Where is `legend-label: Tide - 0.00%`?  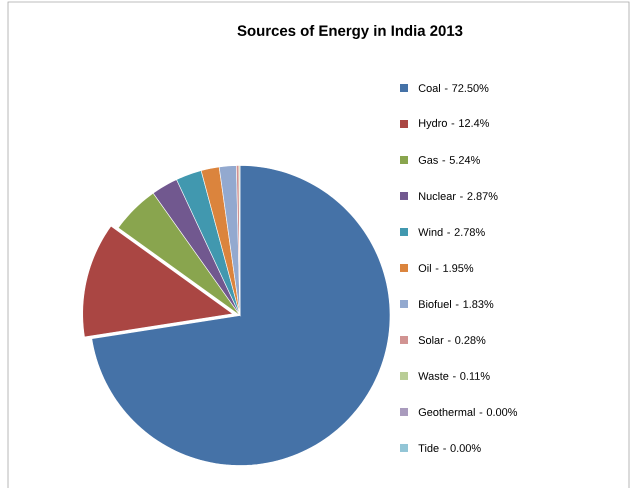 legend-label: Tide - 0.00% is located at coordinates (449, 448).